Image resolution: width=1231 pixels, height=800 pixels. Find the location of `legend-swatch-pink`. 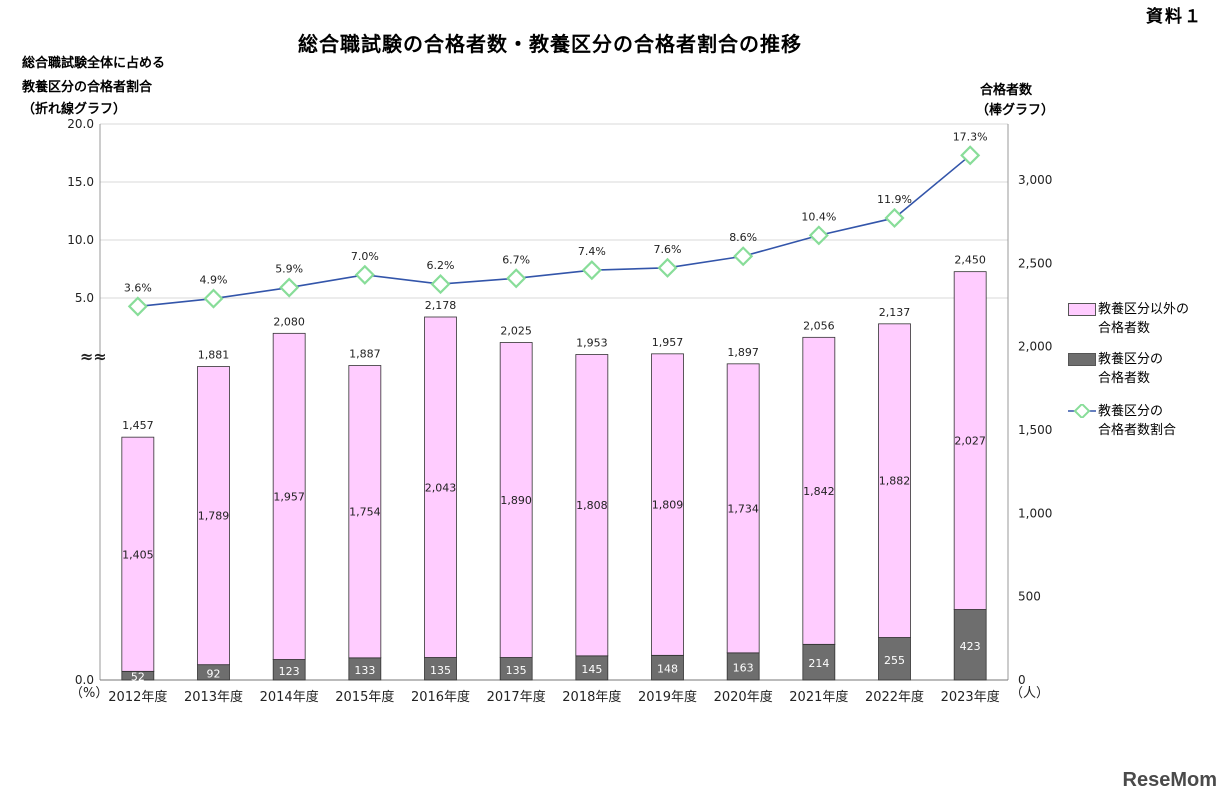

legend-swatch-pink is located at coordinates (1082, 309).